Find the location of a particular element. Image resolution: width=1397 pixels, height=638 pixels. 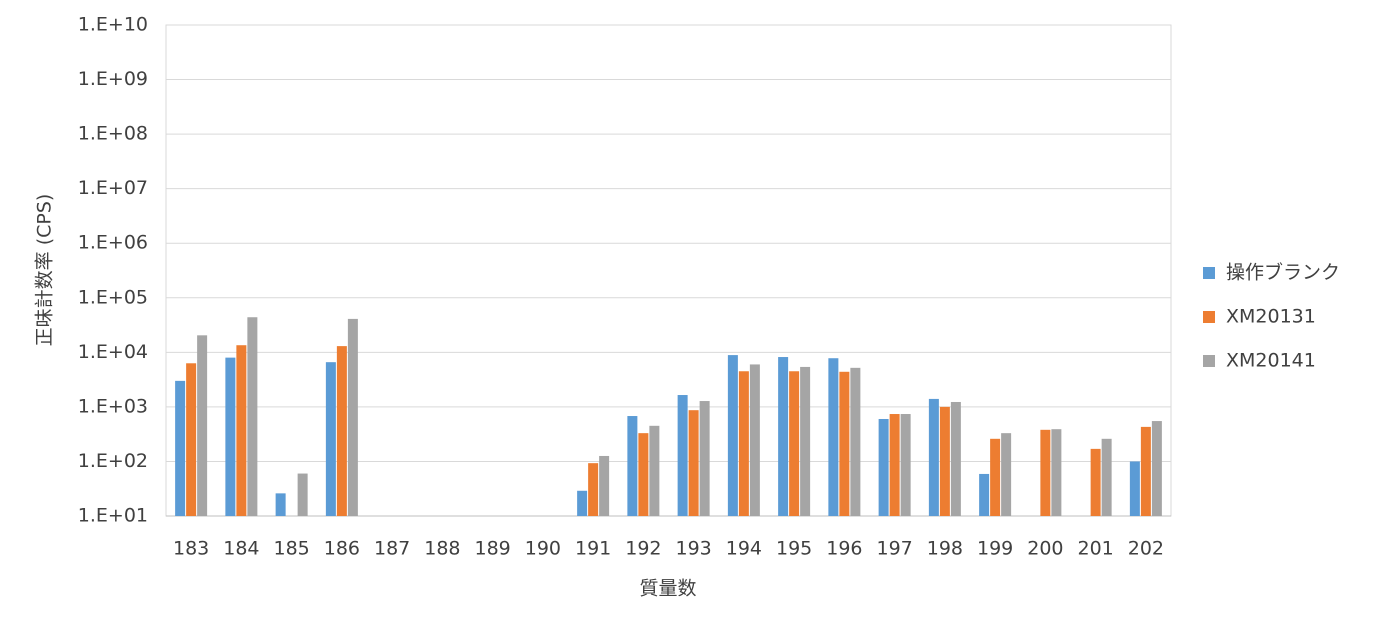

y-tick-label: 1.E+05 is located at coordinates (113, 297).